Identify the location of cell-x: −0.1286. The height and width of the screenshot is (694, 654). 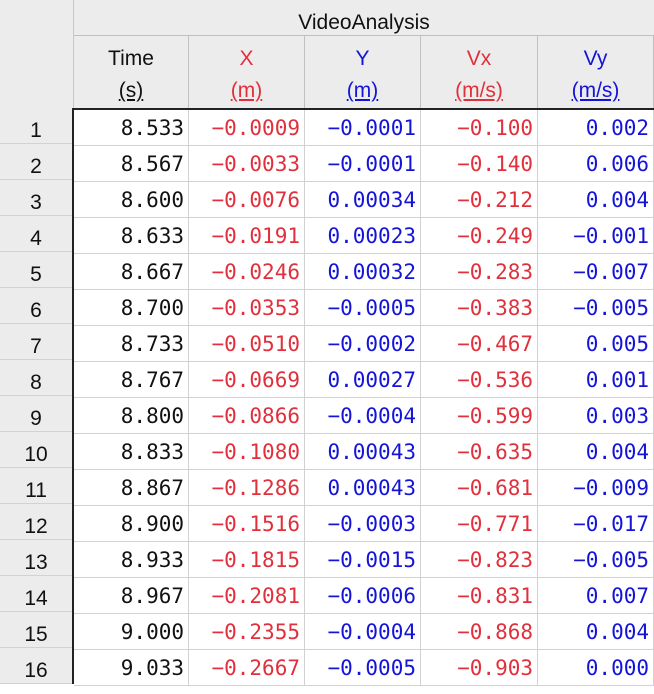
(247, 487).